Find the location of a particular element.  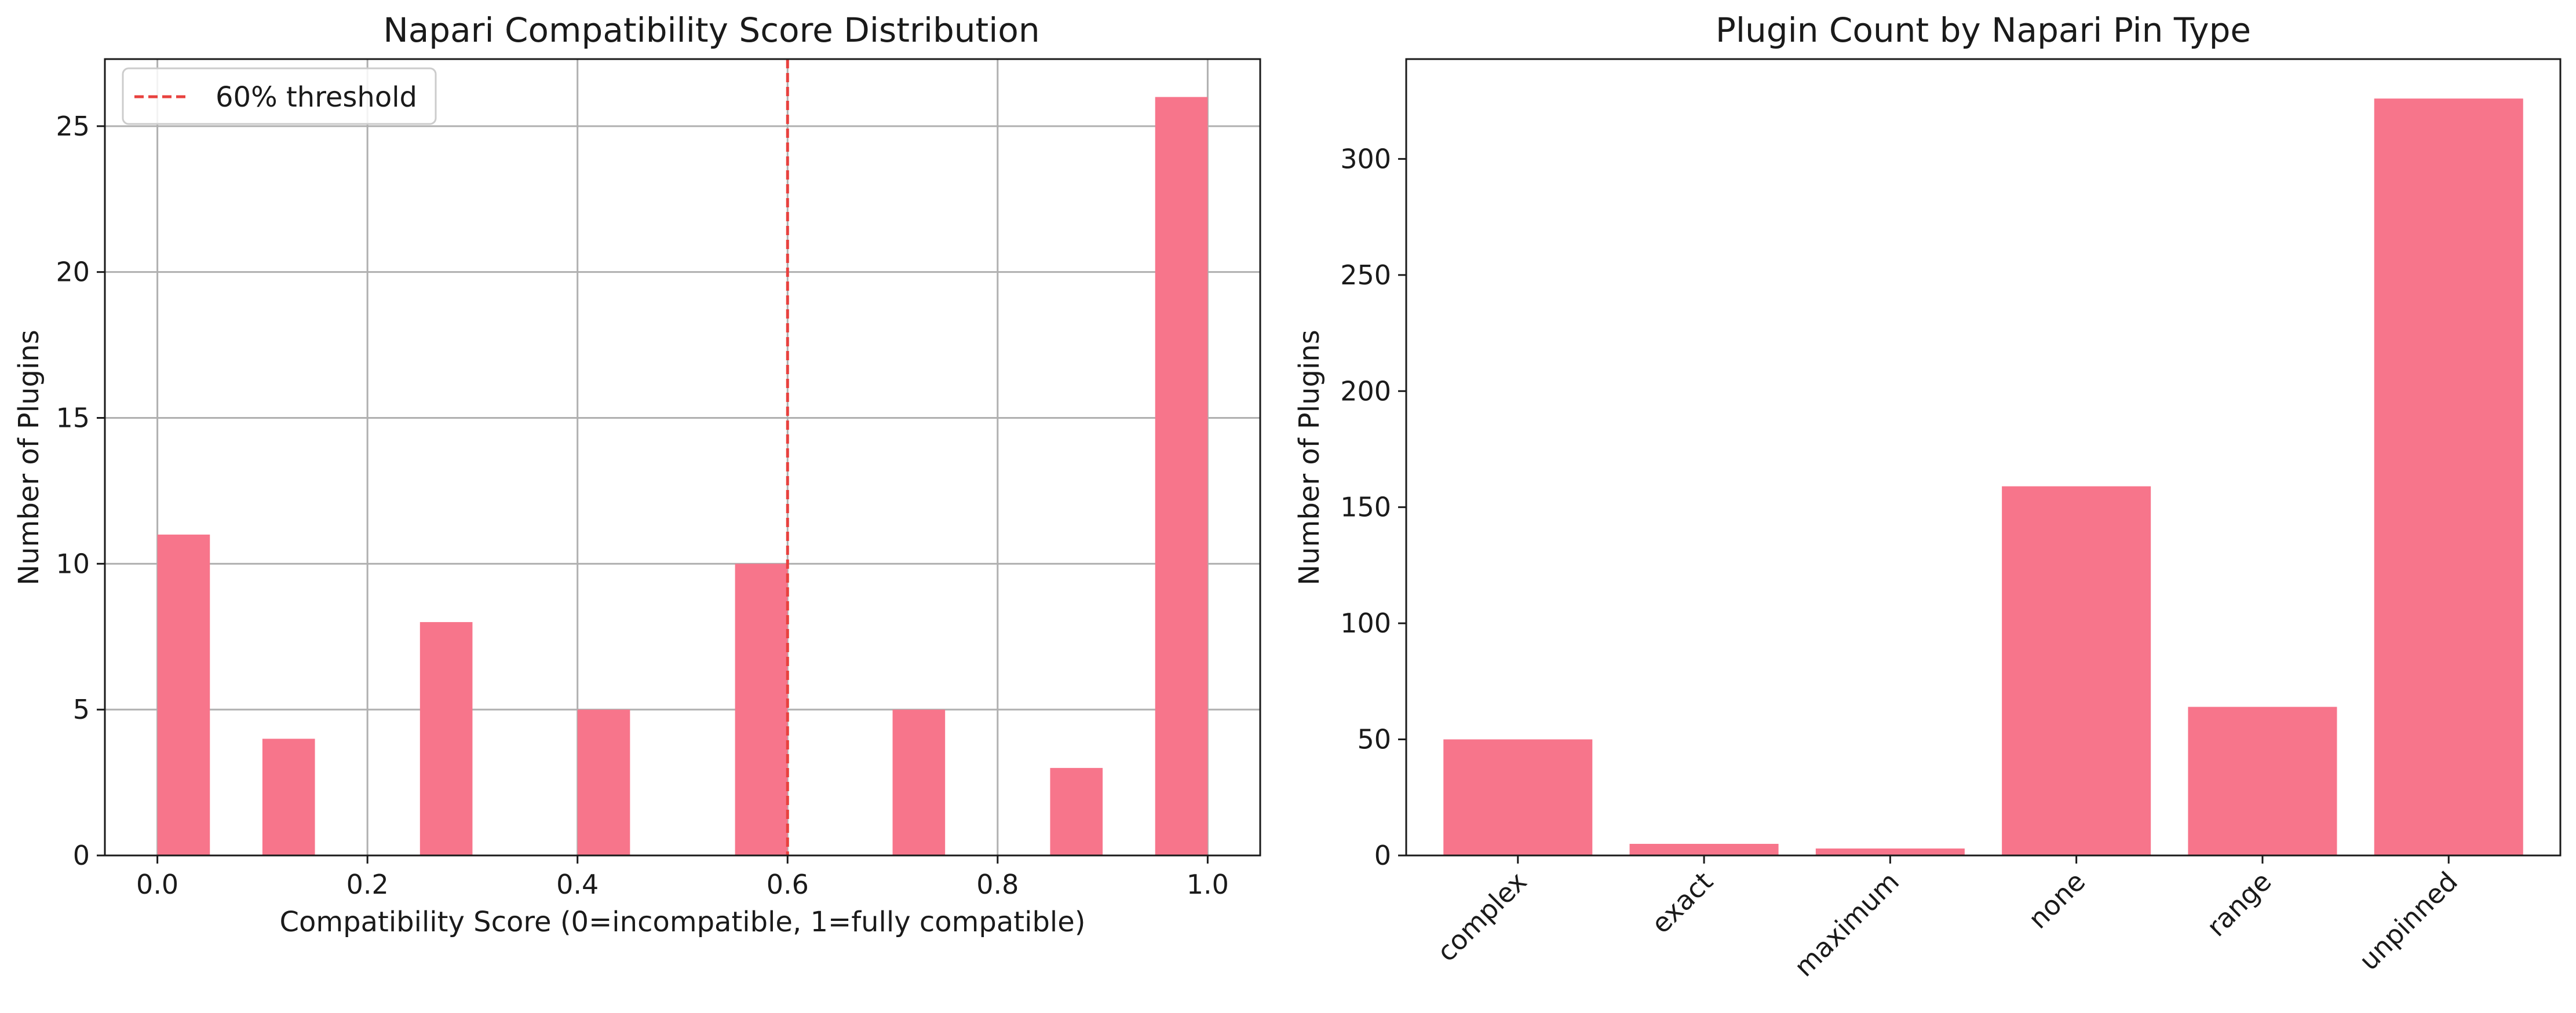

category-label-exact: exact is located at coordinates (1681, 902).